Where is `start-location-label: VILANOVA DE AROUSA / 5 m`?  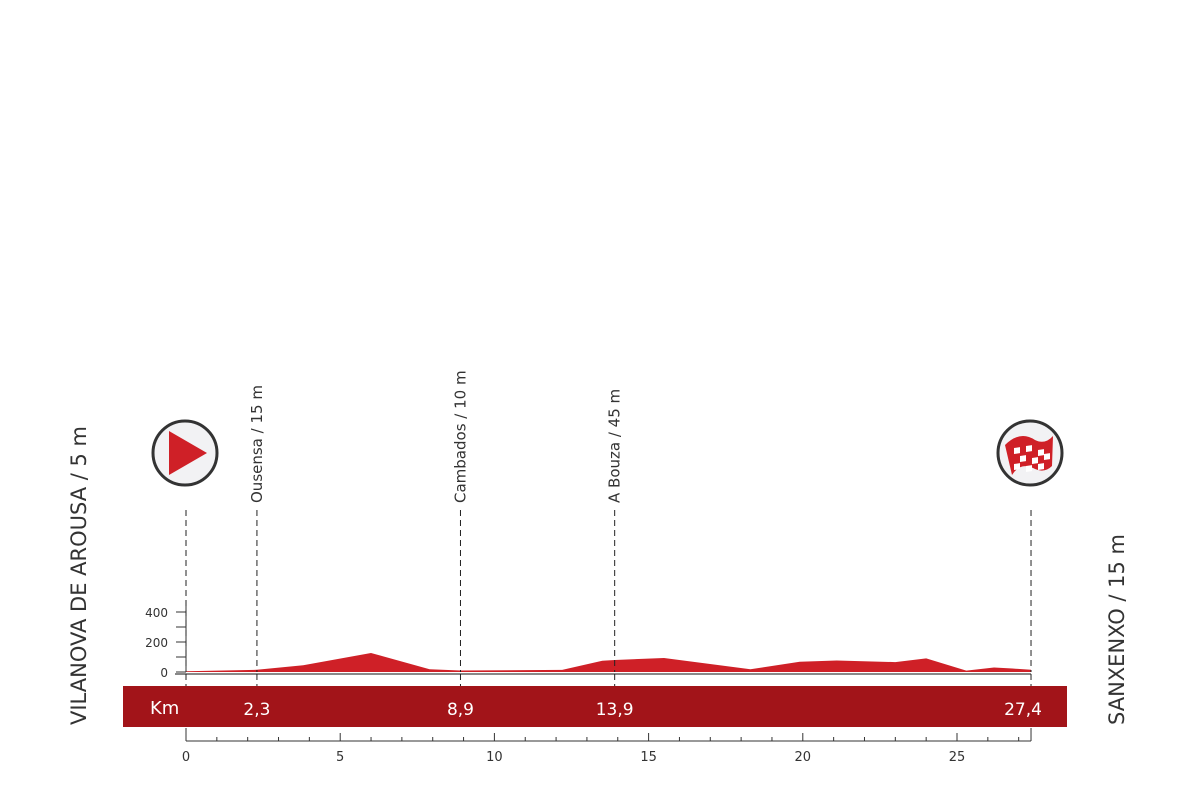 start-location-label: VILANOVA DE AROUSA / 5 m is located at coordinates (79, 575).